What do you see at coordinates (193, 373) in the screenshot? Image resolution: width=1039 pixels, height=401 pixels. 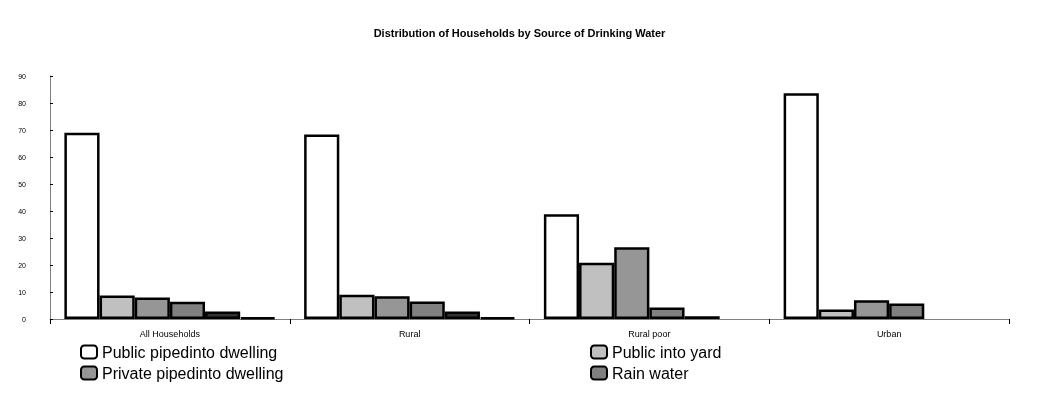 I see `legend-label: Private pipedinto dwelling` at bounding box center [193, 373].